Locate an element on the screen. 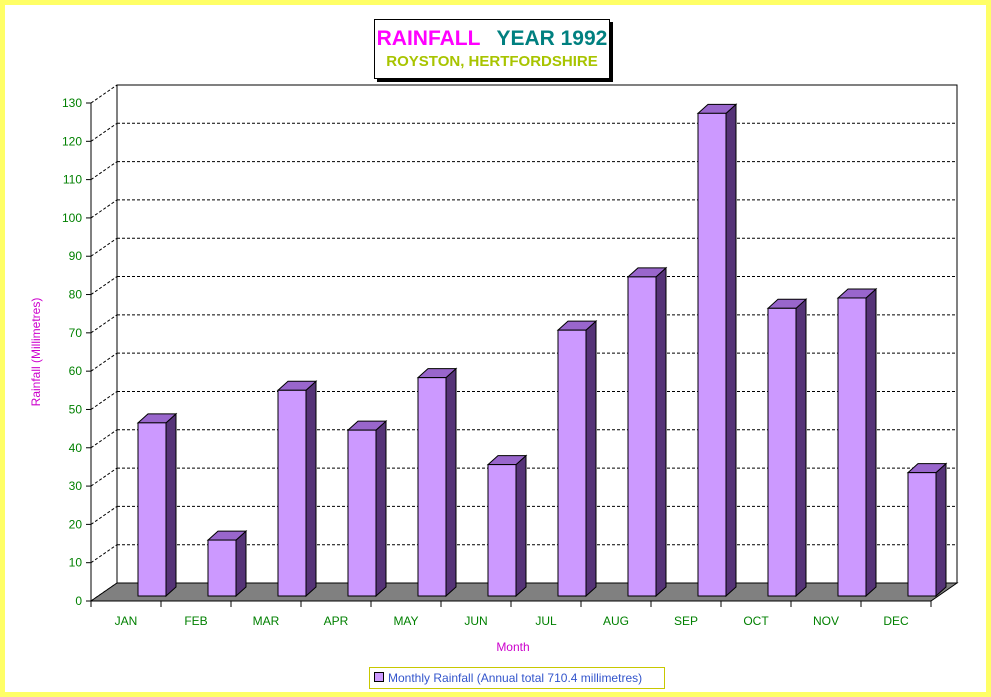 The image size is (991, 697). y-tick-label: 100 is located at coordinates (72, 218).